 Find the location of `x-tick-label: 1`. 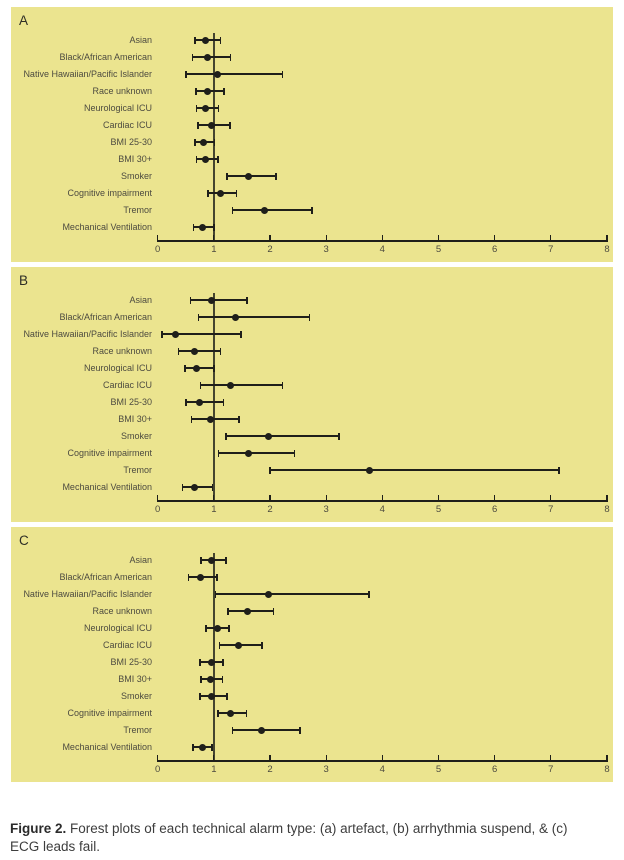

x-tick-label: 1 is located at coordinates (214, 509).